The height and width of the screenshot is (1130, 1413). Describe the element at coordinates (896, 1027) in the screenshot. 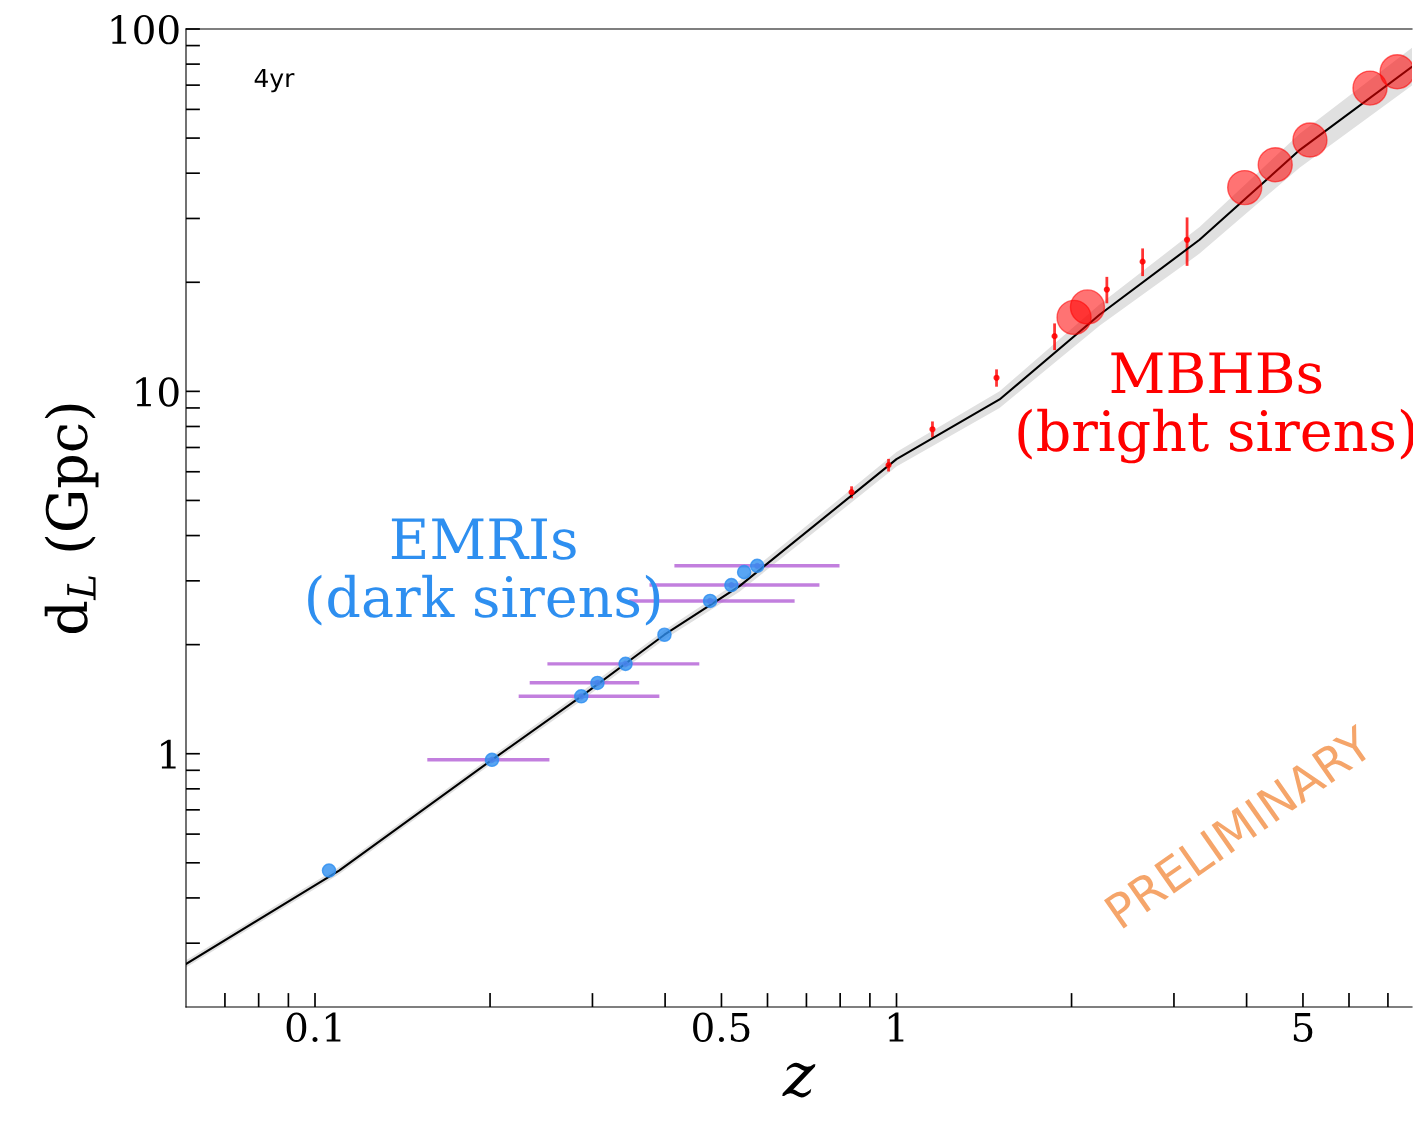

I see `x-tick-label: 1` at that location.